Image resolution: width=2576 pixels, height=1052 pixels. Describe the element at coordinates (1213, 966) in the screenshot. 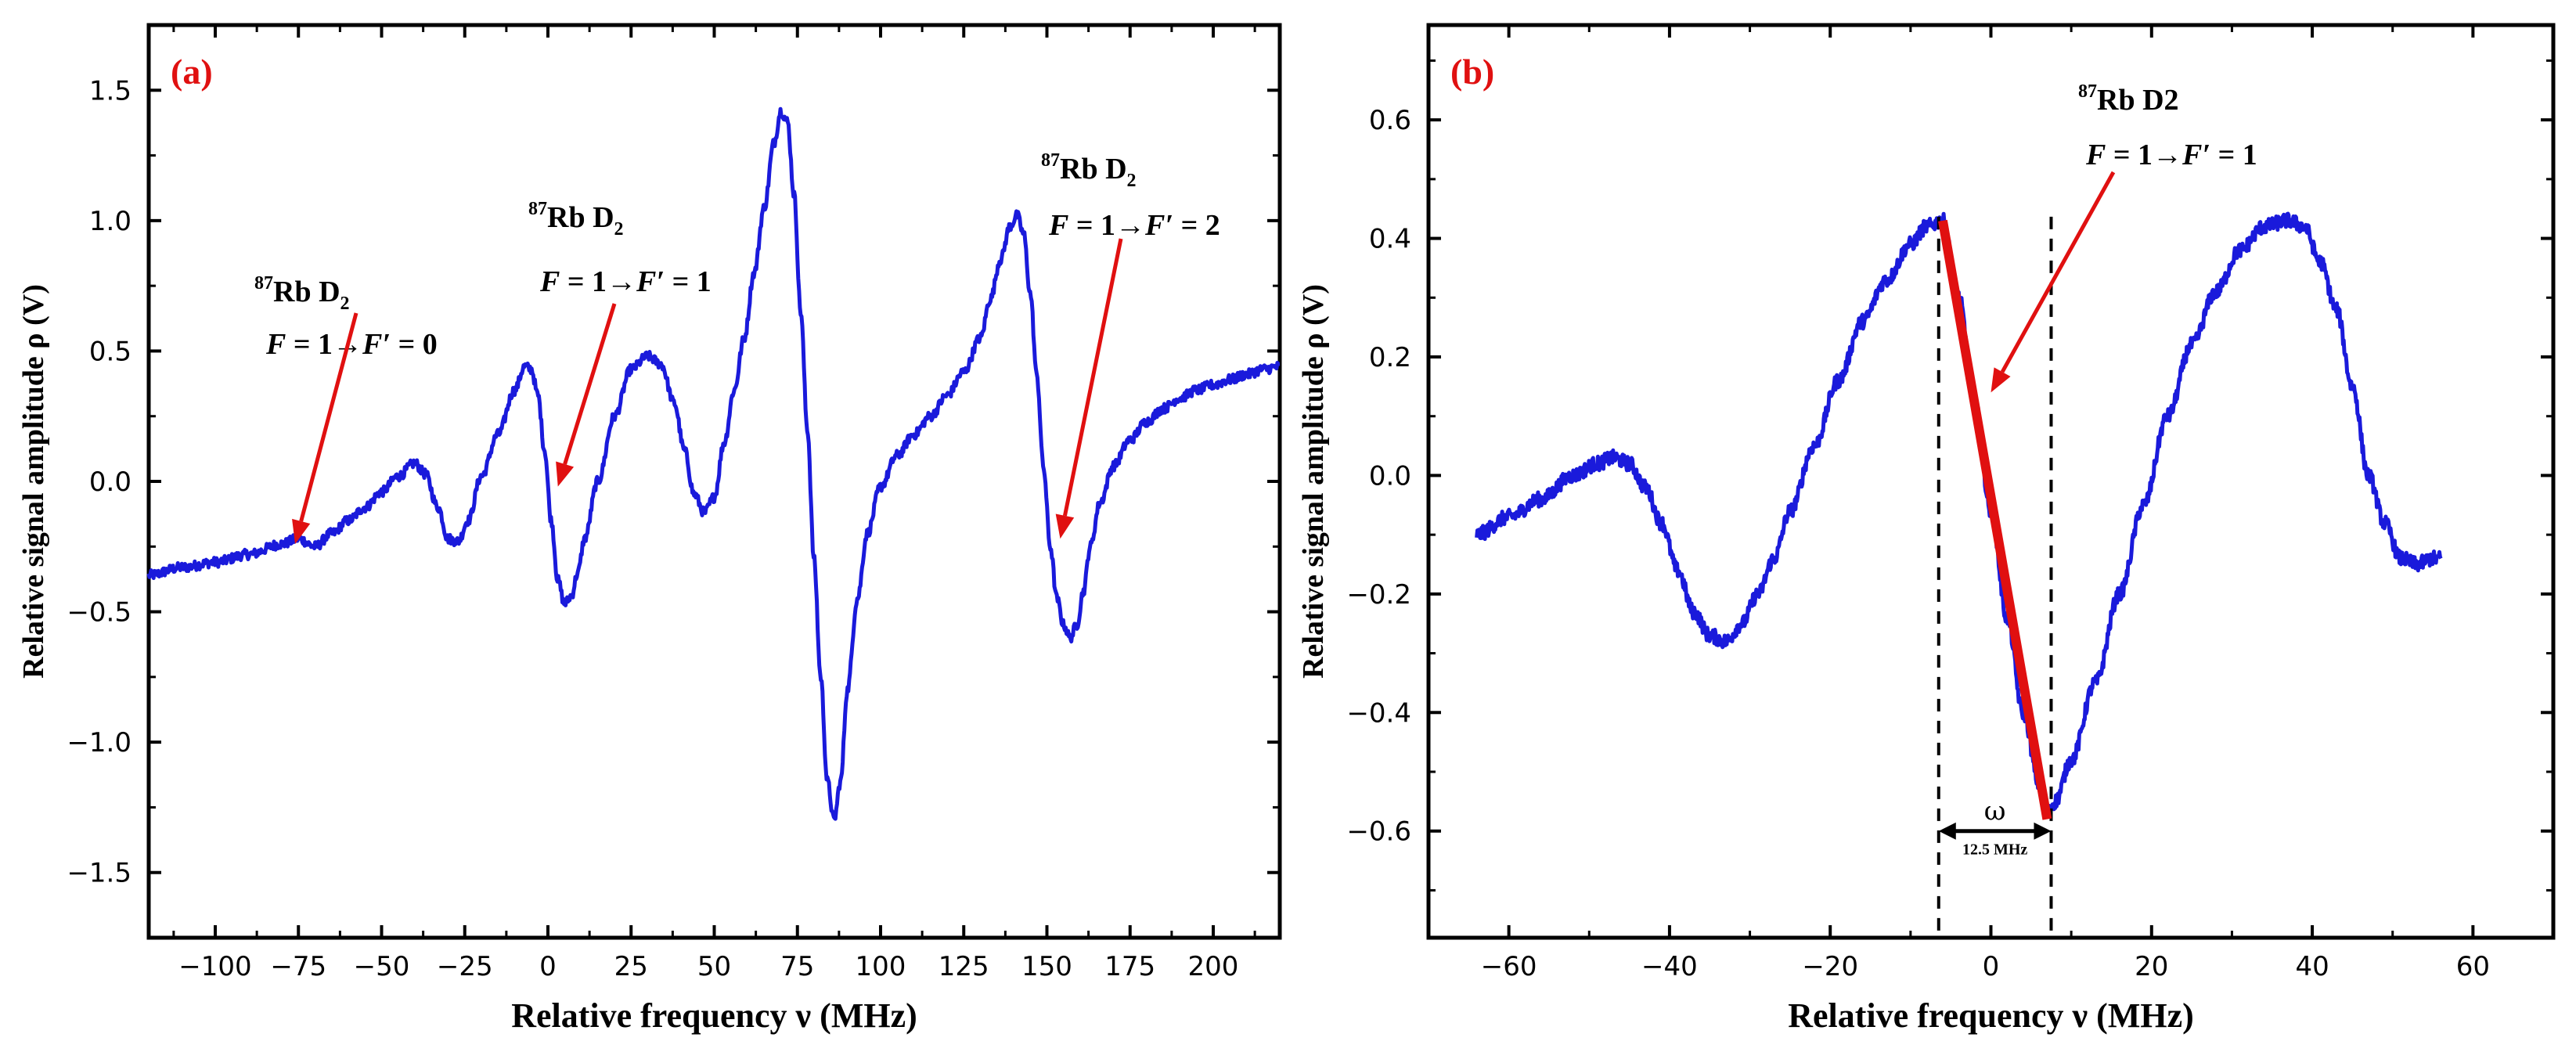

I see `x-tick-label: 200` at that location.